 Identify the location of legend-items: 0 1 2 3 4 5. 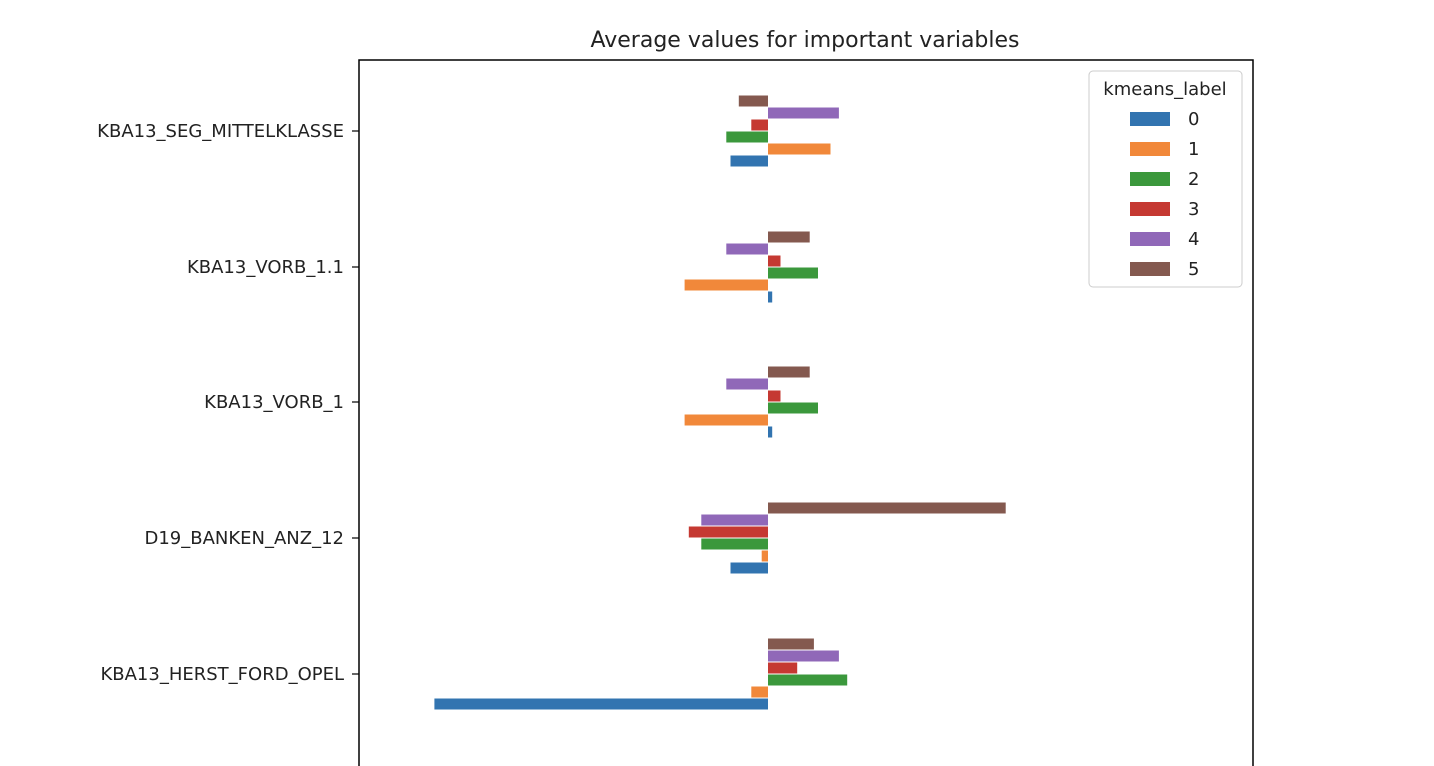
(1164, 194).